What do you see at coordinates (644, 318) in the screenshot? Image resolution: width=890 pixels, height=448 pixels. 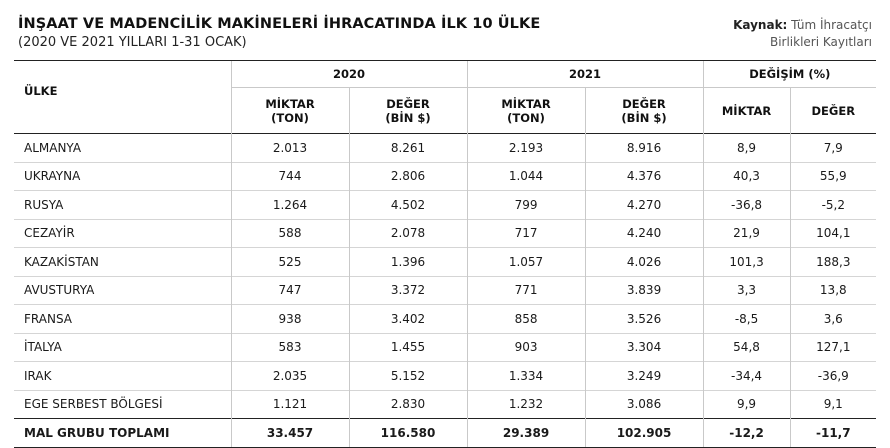 I see `value-2021: 3.526` at bounding box center [644, 318].